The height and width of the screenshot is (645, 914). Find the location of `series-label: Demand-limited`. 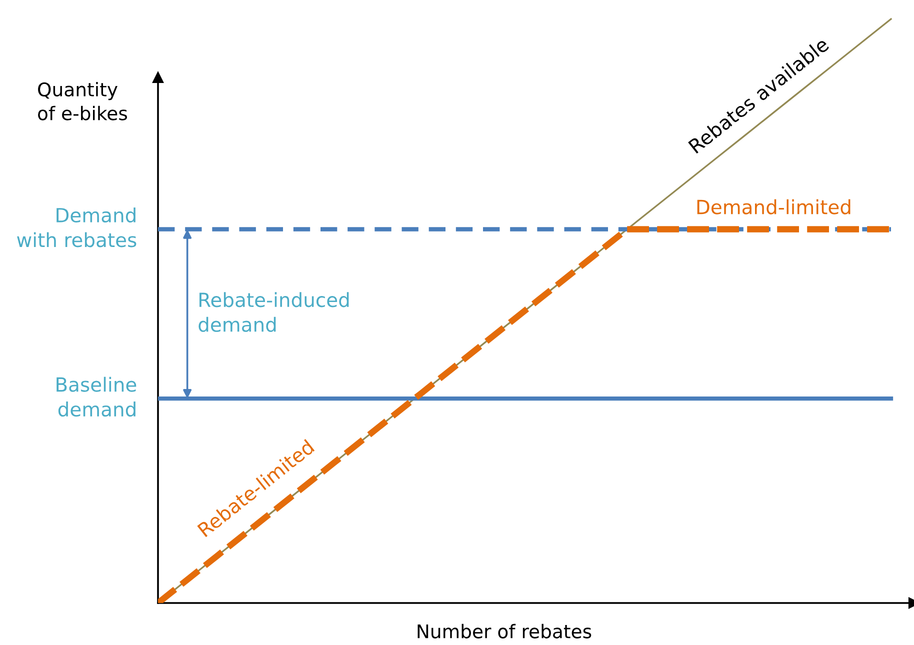

series-label: Demand-limited is located at coordinates (773, 206).